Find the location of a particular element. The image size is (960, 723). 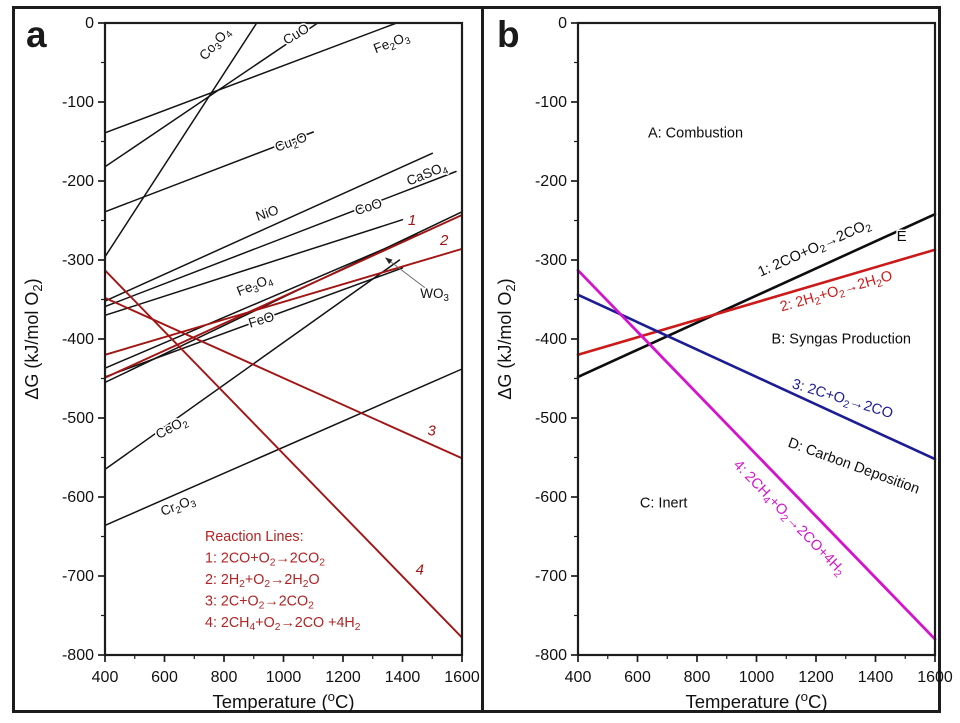

series-line-Fe3O4 is located at coordinates (261, 301).